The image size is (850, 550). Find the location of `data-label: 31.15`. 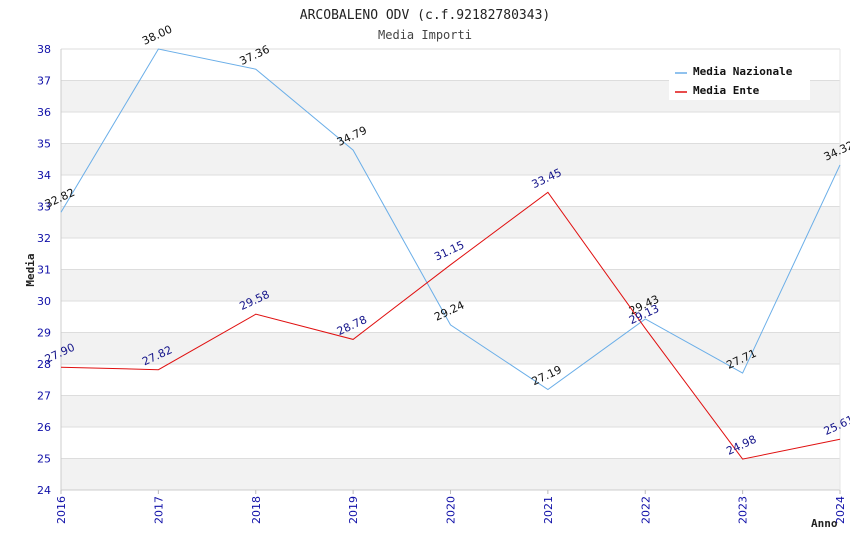

data-label: 31.15 is located at coordinates (449, 250).